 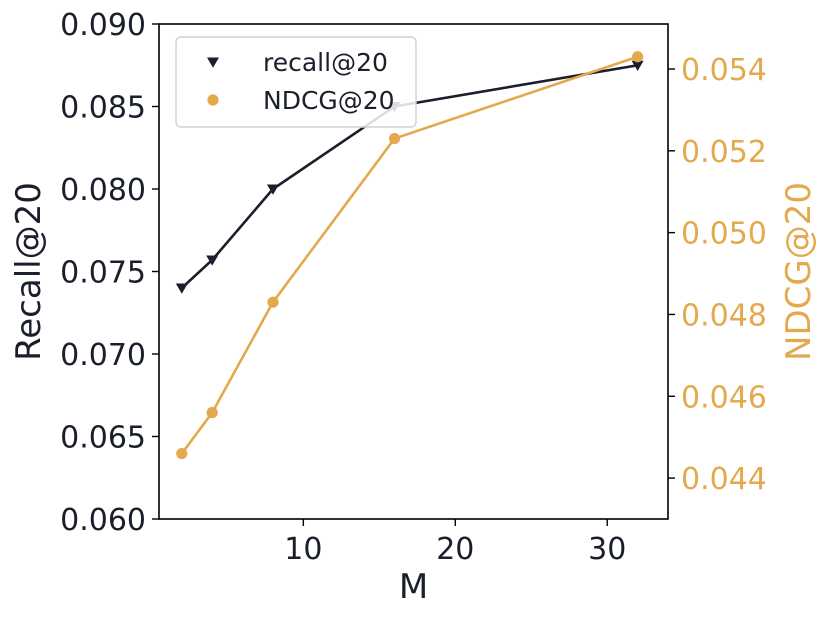 I want to click on y-right-tick-label: 0.046, so click(x=724, y=397).